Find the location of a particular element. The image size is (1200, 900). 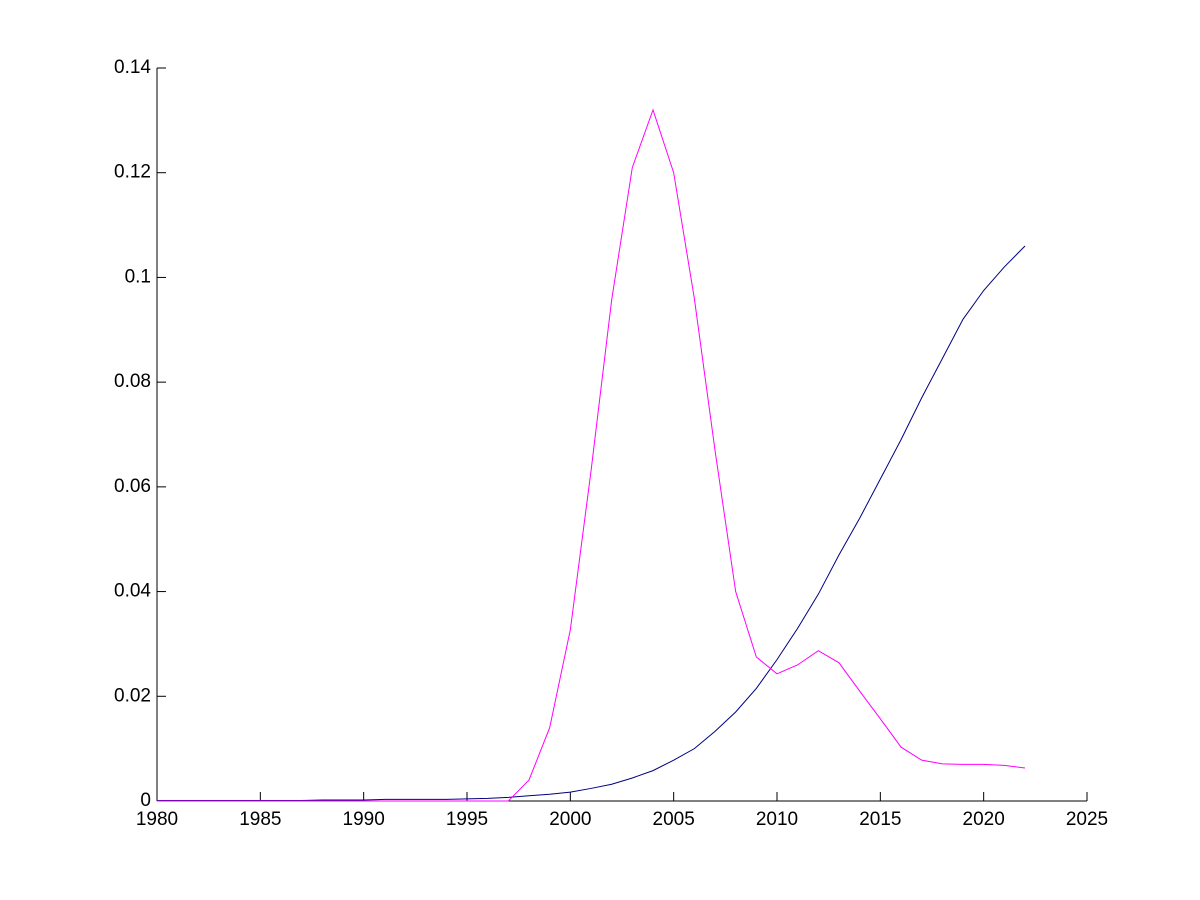

x-tick-label: 1990 is located at coordinates (364, 819).